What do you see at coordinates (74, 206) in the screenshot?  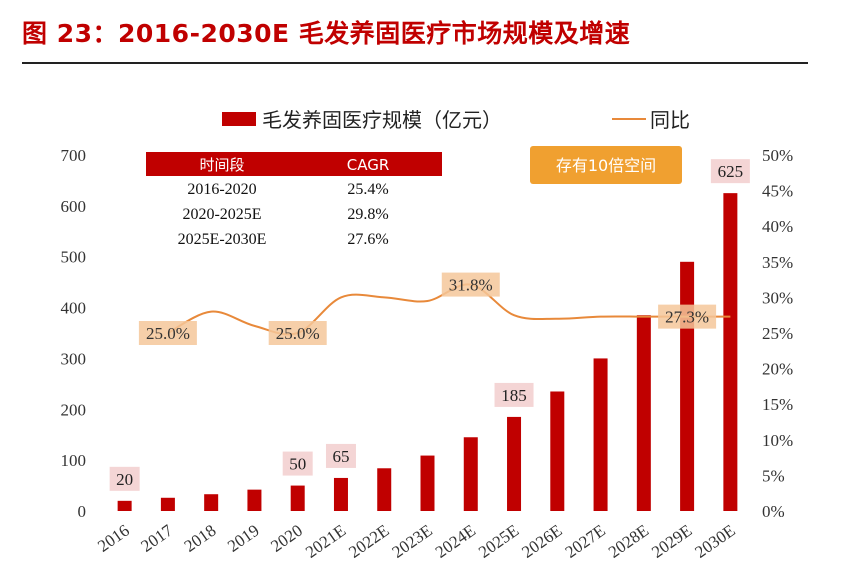 I see `left-axis-tick: 600` at bounding box center [74, 206].